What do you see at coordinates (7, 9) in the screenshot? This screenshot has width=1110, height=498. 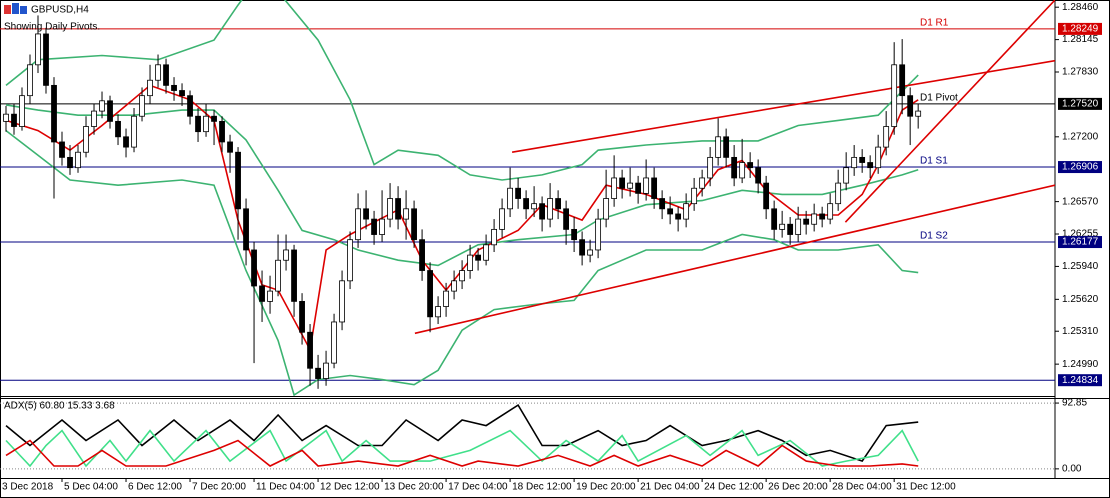 I see `icon-part` at bounding box center [7, 9].